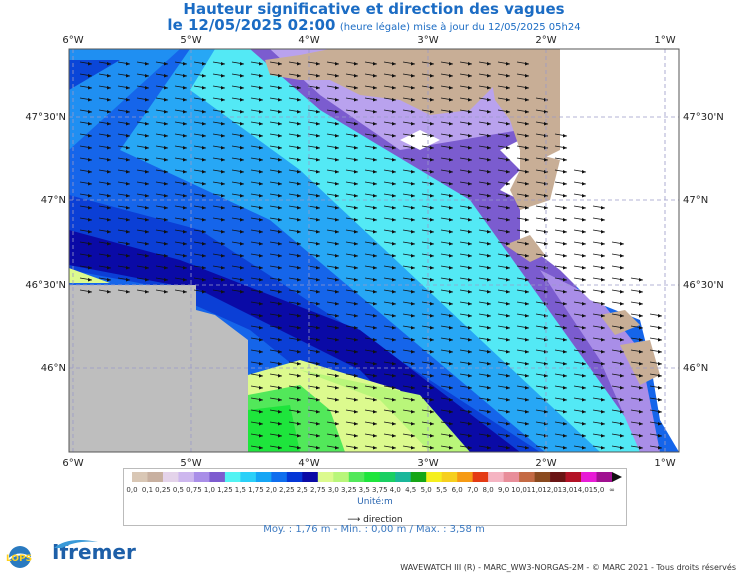 Image resolution: width=748 pixels, height=576 pixels. Describe the element at coordinates (348, 490) in the screenshot. I see `legend-tick-label: 3,25` at that location.